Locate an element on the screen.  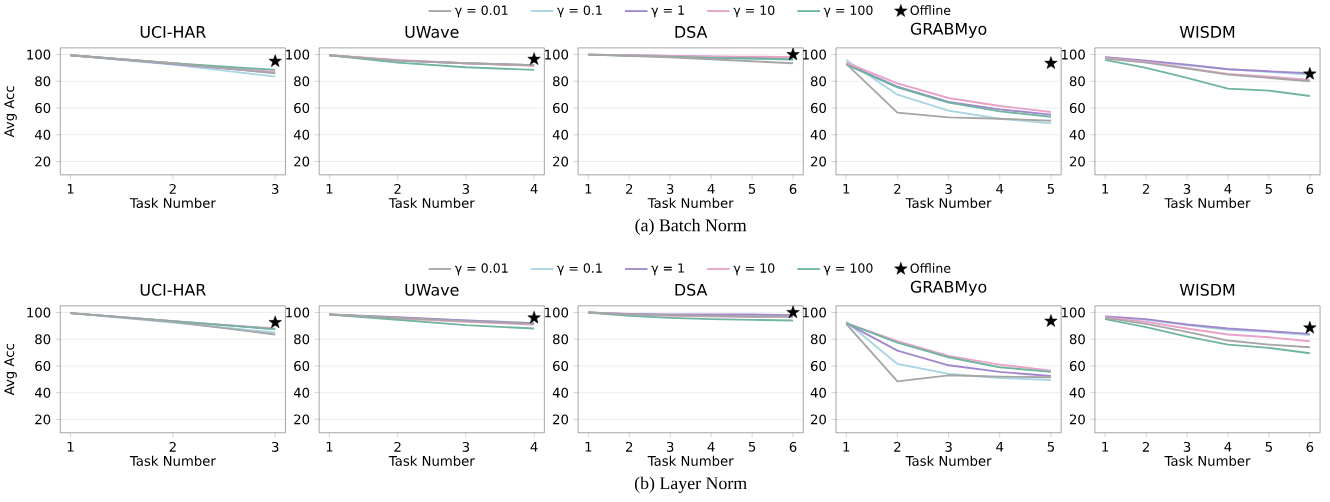
legend-label: Offline is located at coordinates (930, 10).